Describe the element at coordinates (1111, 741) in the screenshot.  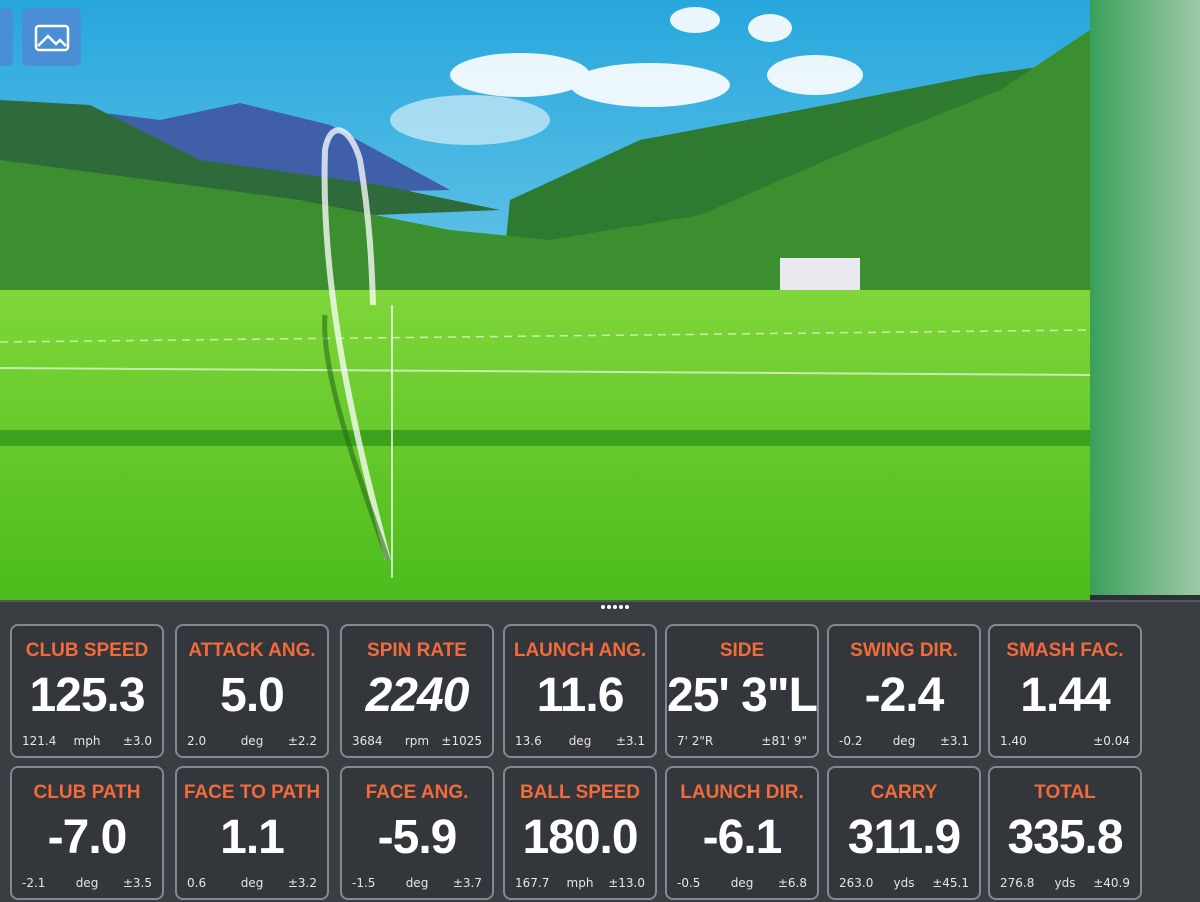
I see `metric-range: ±0.04` at that location.